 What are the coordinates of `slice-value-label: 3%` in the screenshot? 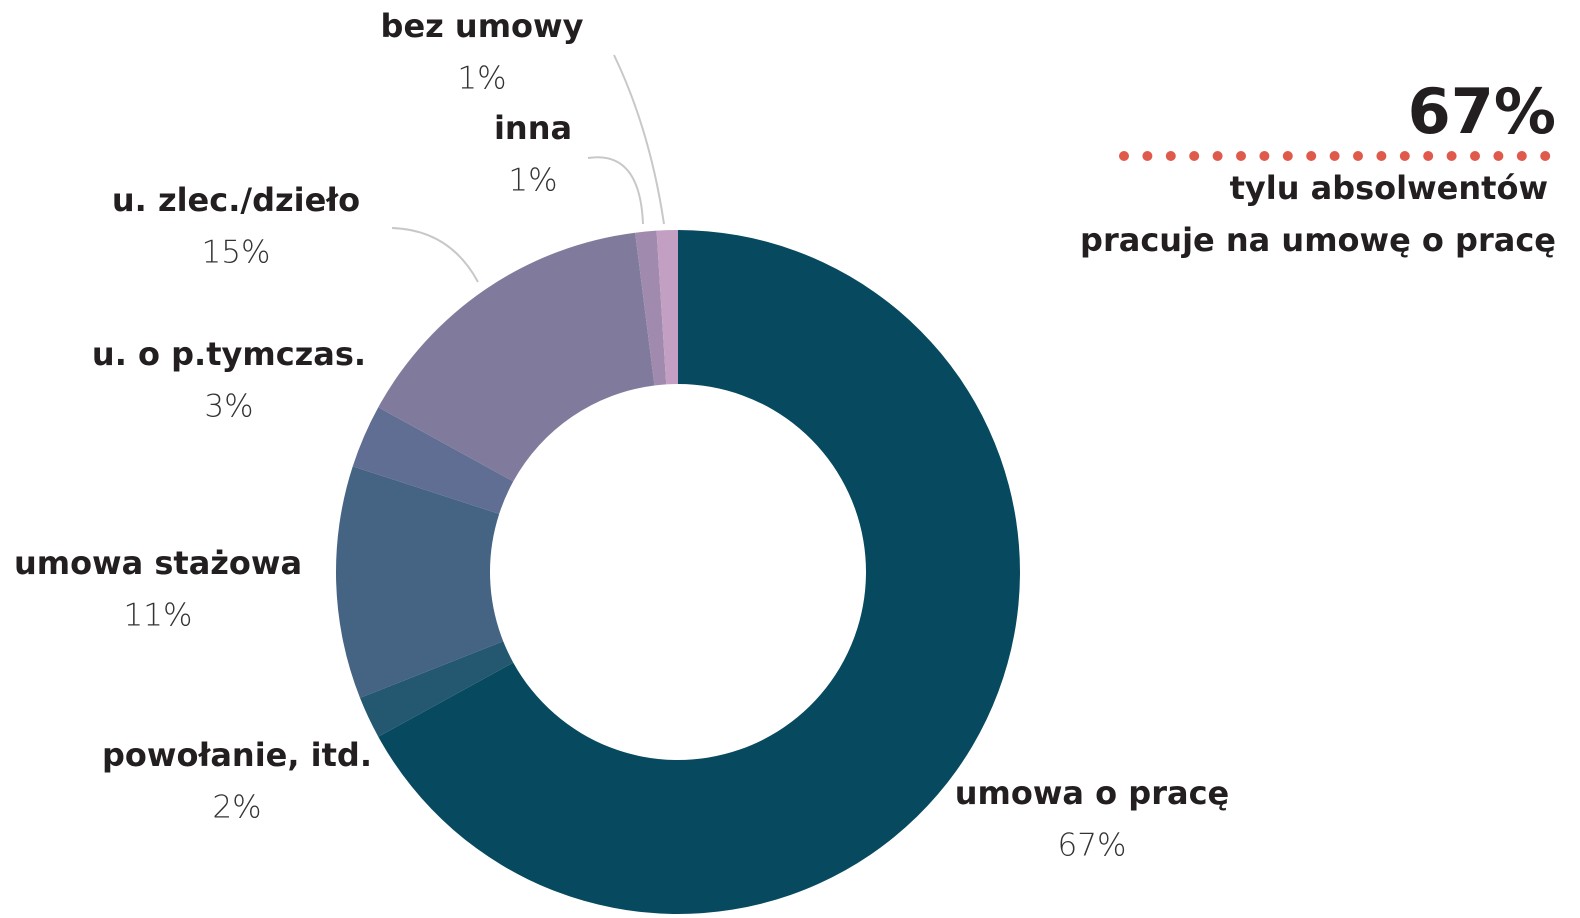 It's located at (228, 407).